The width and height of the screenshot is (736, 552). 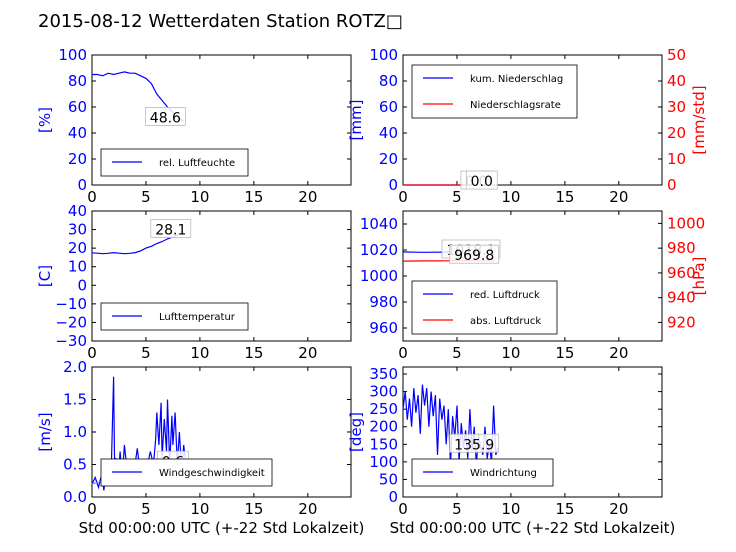 What do you see at coordinates (75, 367) in the screenshot?
I see `y-tick-label: 2.0` at bounding box center [75, 367].